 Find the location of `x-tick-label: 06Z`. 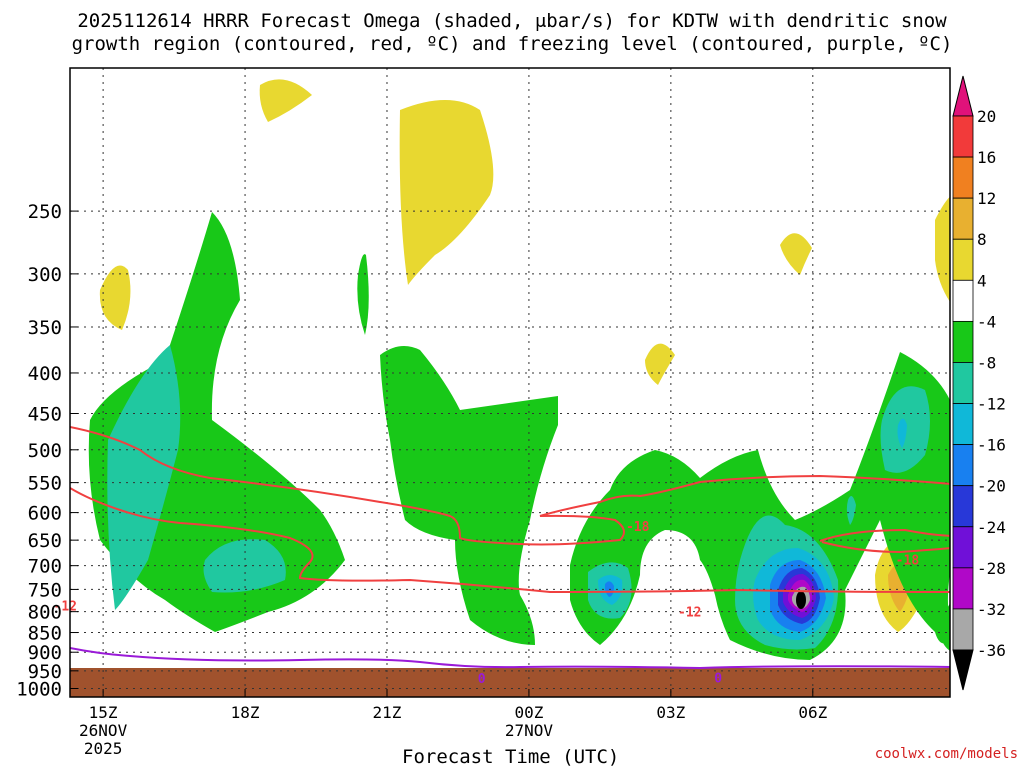

x-tick-label: 06Z is located at coordinates (812, 712).